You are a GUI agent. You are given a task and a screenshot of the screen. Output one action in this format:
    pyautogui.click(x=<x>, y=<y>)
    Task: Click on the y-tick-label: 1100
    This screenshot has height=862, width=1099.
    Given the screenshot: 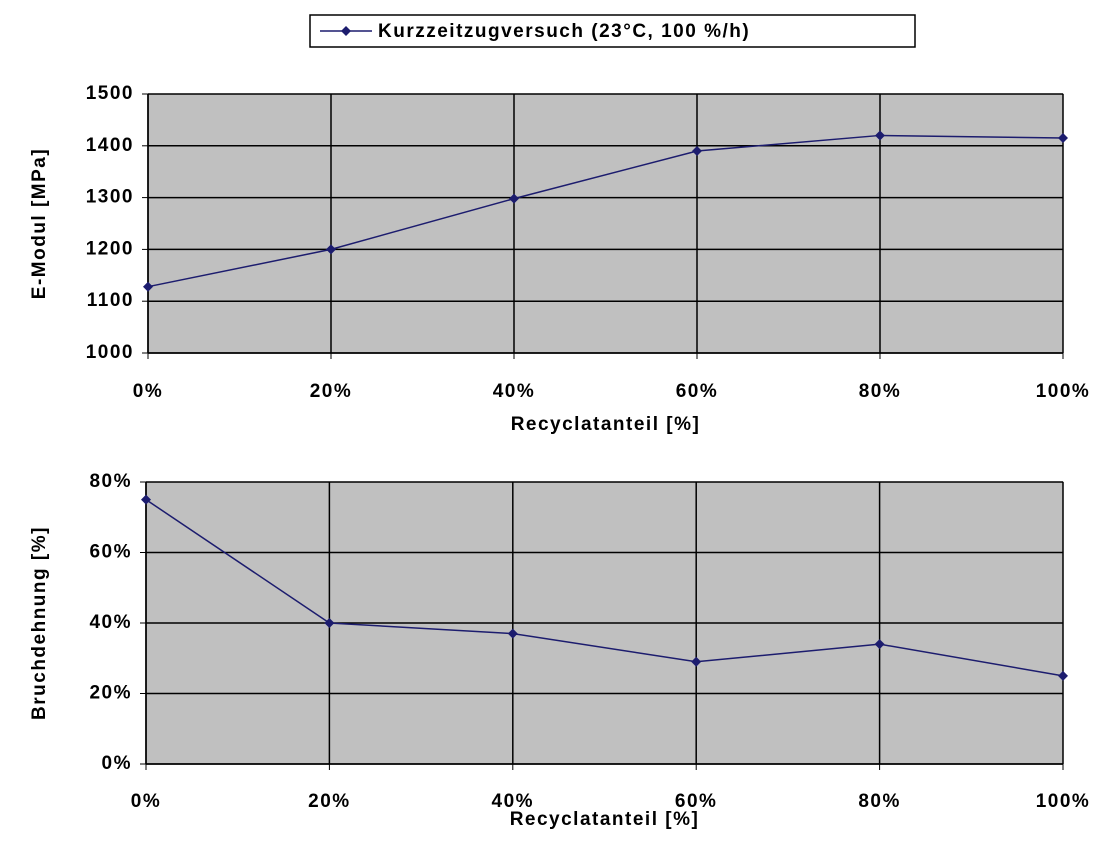 What is the action you would take?
    pyautogui.click(x=110, y=300)
    